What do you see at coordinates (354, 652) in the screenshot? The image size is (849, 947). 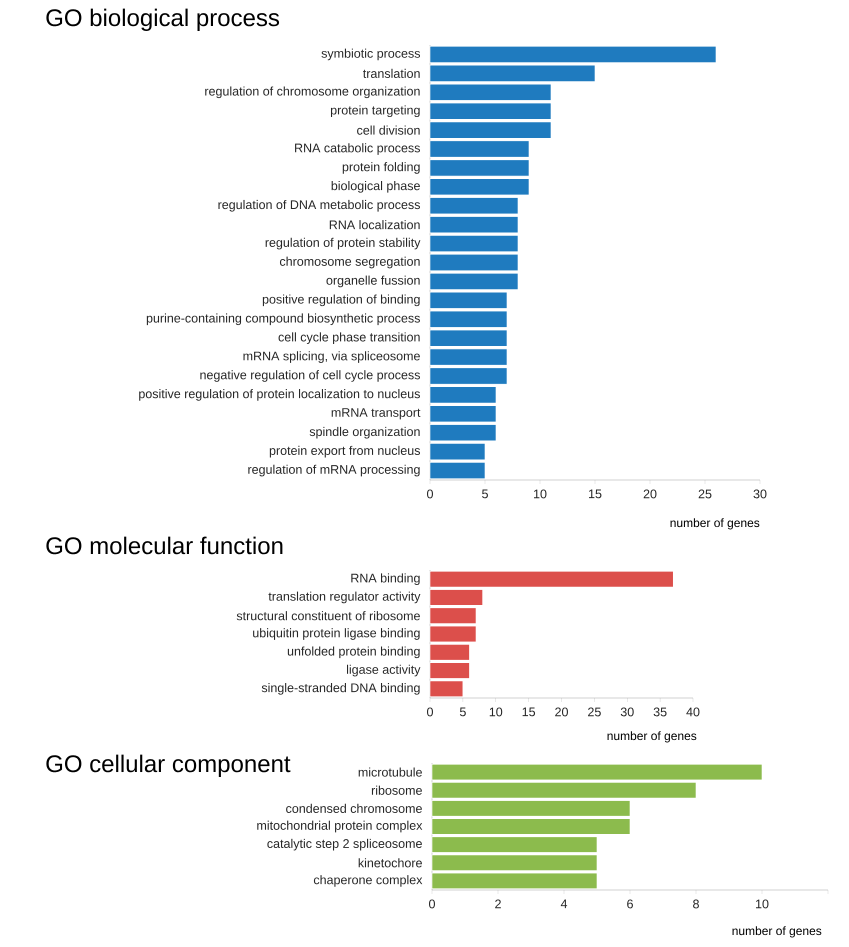 I see `y-tick-label: unfolded protein binding` at bounding box center [354, 652].